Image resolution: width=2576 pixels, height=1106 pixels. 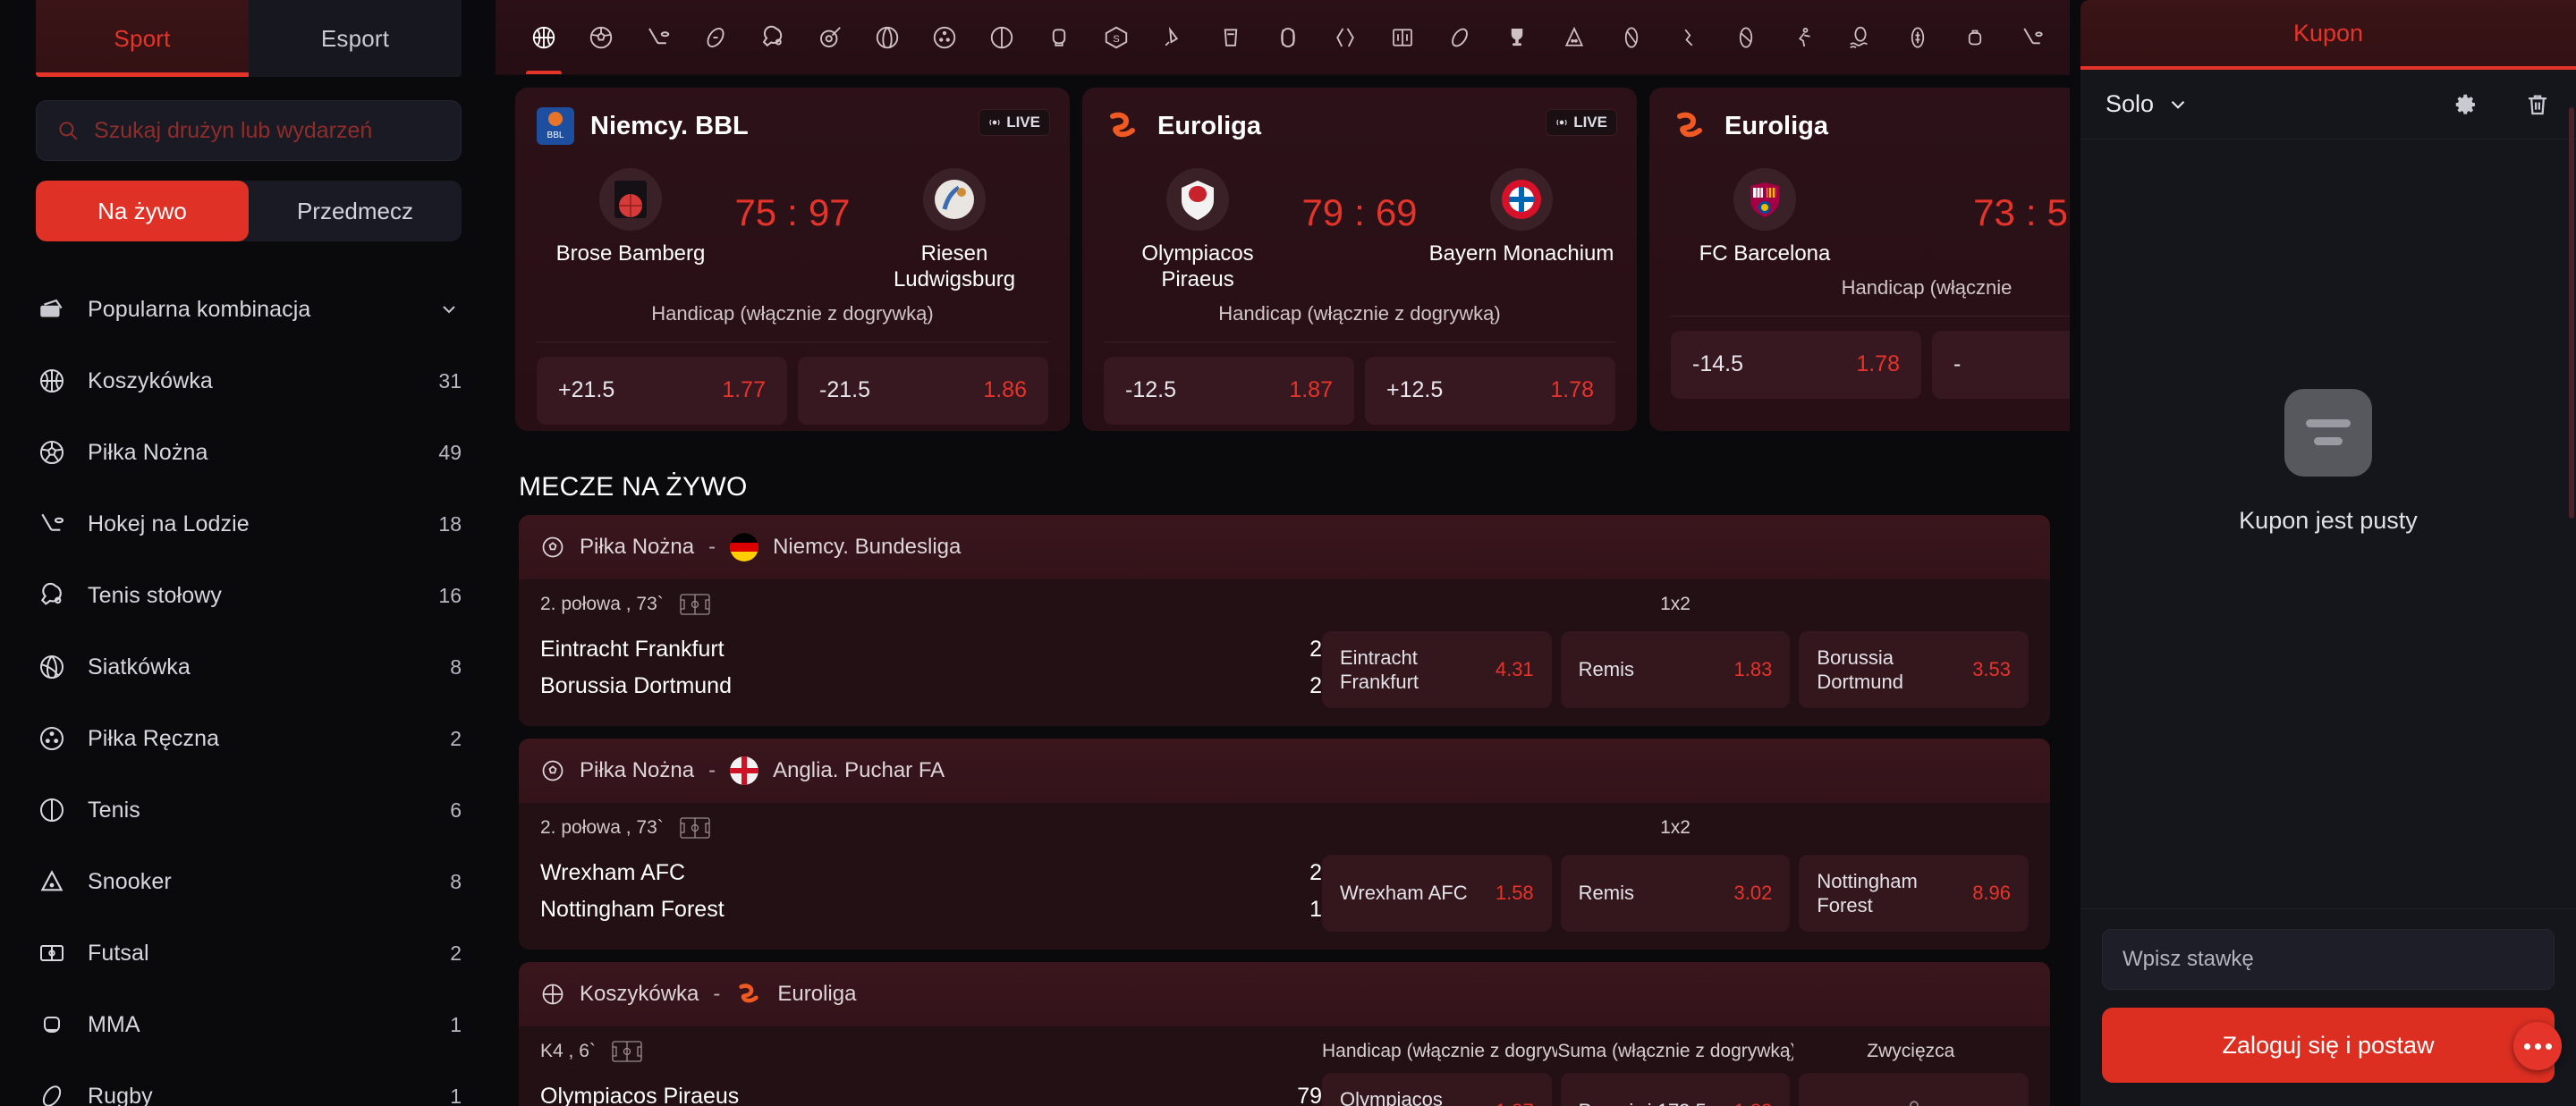 I want to click on sportbar-handball-icon, so click(x=944, y=37).